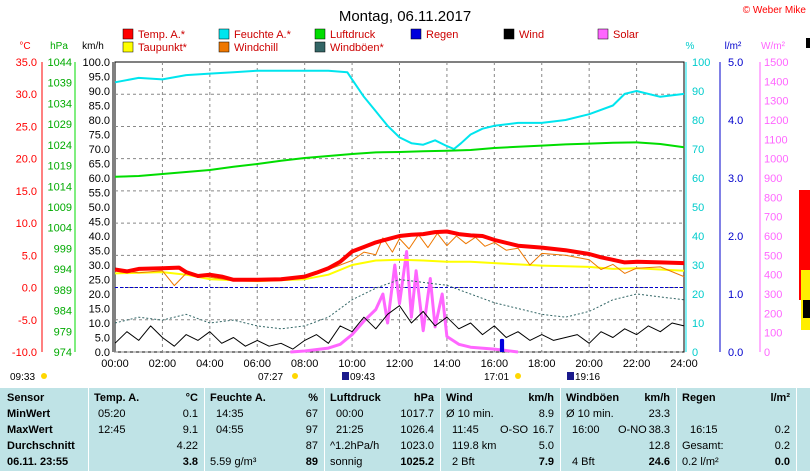 The width and height of the screenshot is (810, 471). I want to click on rain-tick-label: 1.0, so click(735, 295).